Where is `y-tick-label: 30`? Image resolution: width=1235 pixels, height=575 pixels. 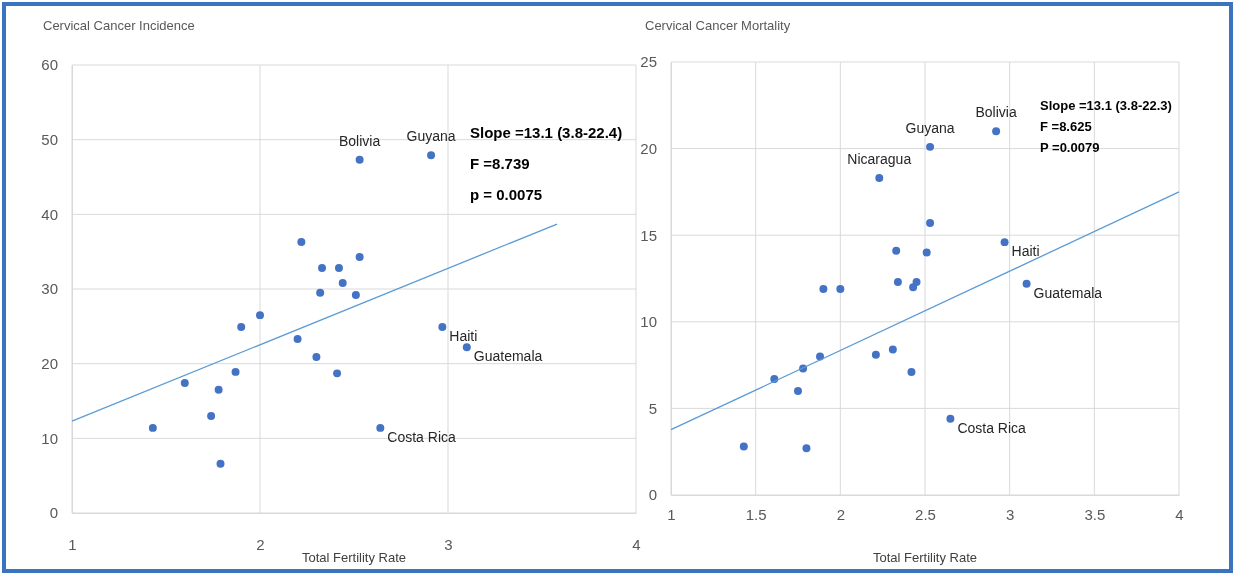 y-tick-label: 30 is located at coordinates (49, 289).